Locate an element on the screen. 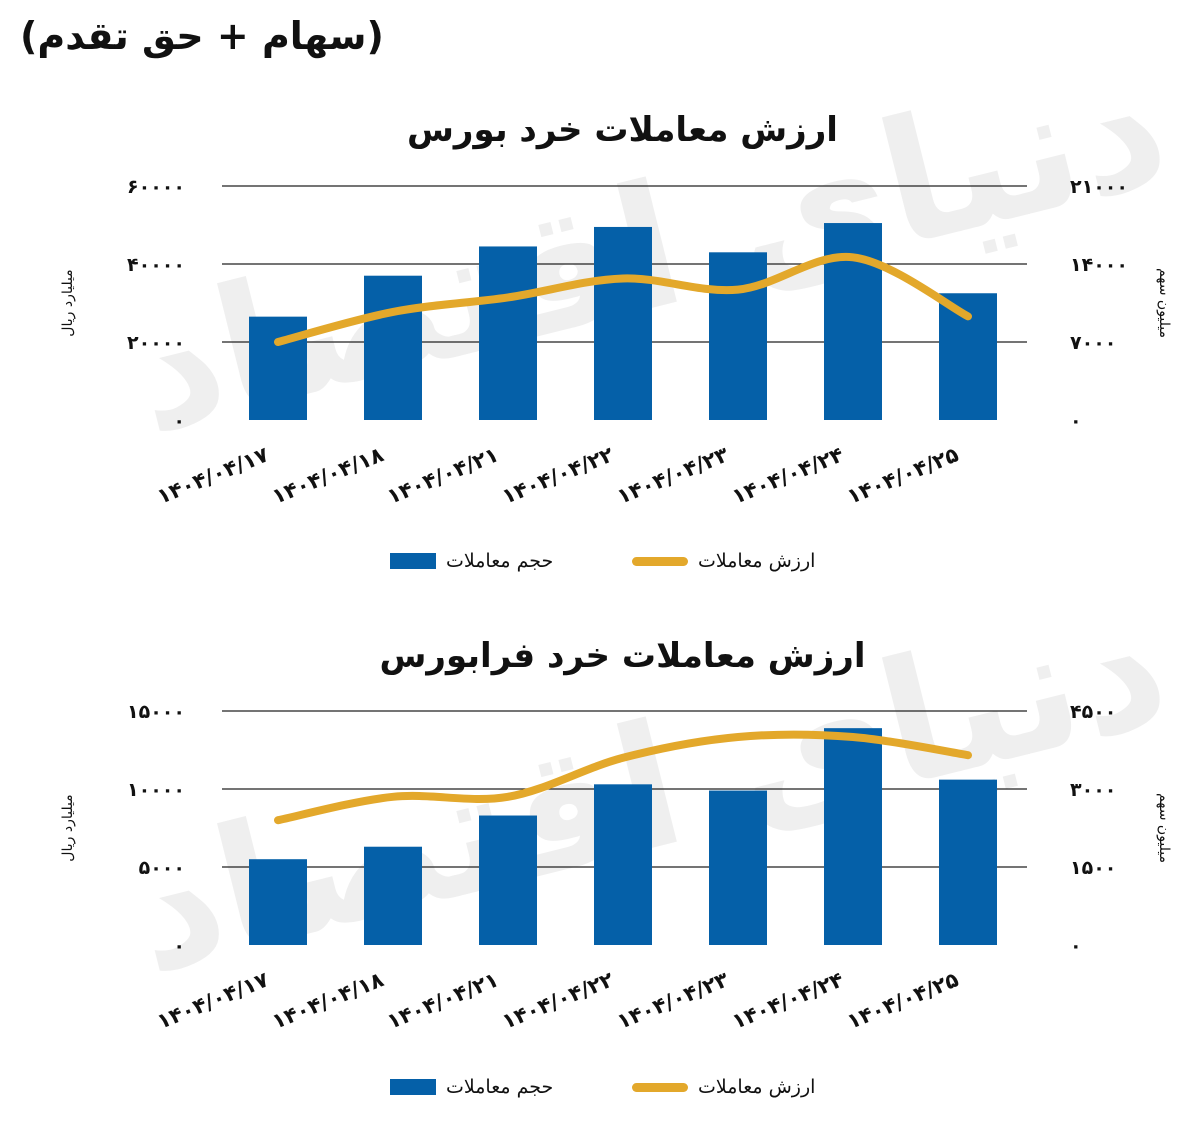  right-tick-label: ۱۵۰۰ is located at coordinates (1093, 868).